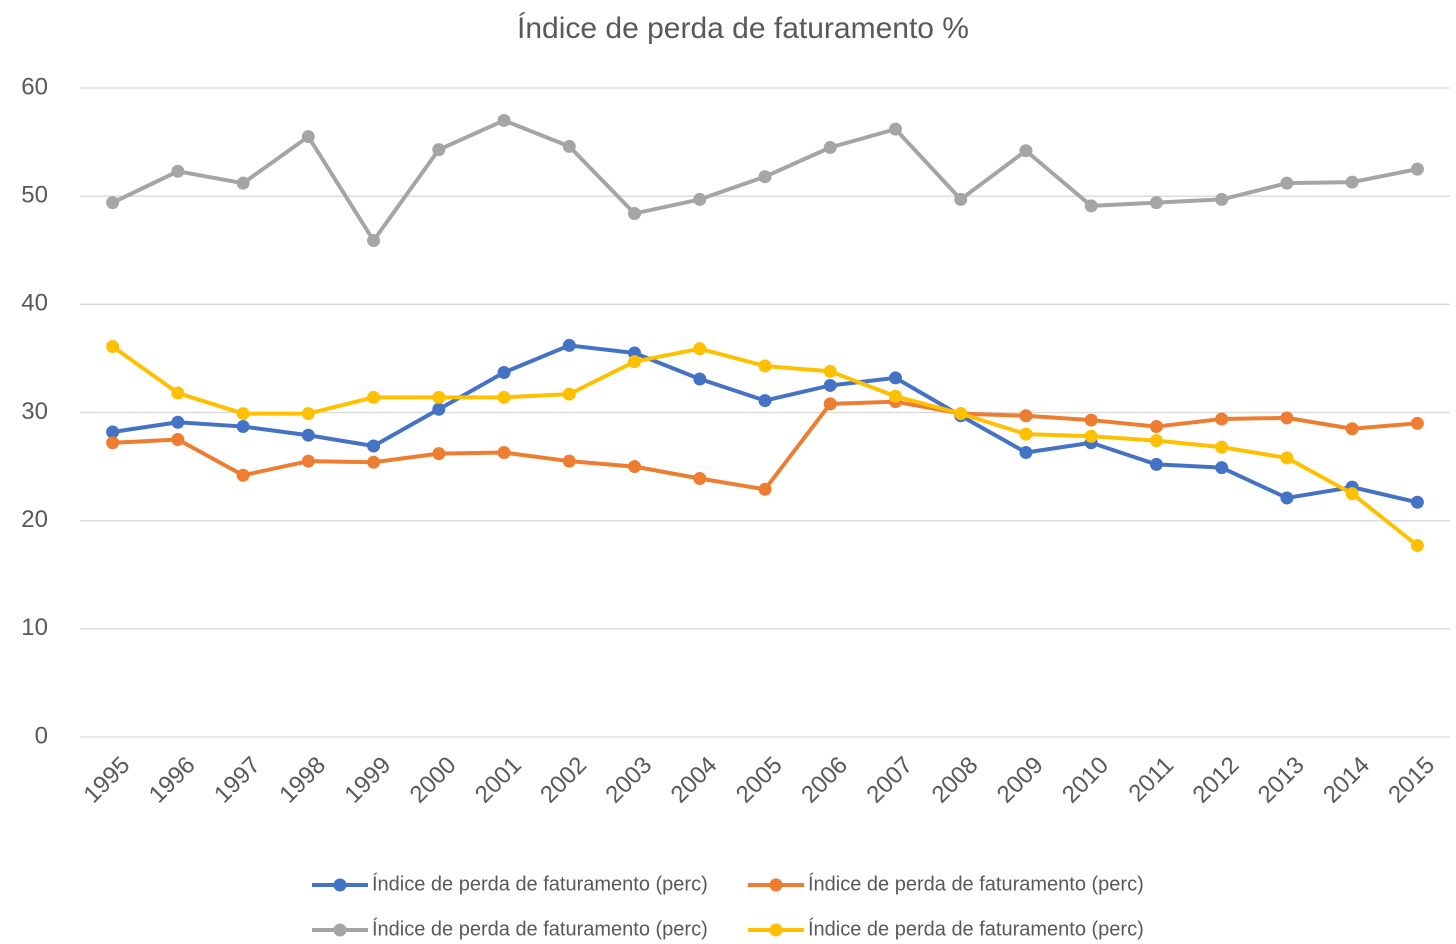 The width and height of the screenshot is (1456, 944). I want to click on x-tick-label: 2010, so click(1085, 780).